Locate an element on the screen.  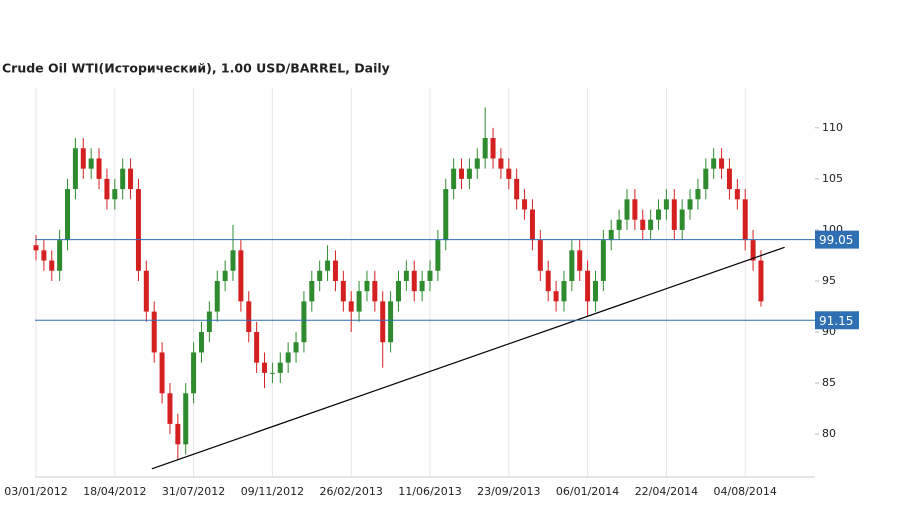
x-tick-label: 11/06/2013 is located at coordinates (429, 491).